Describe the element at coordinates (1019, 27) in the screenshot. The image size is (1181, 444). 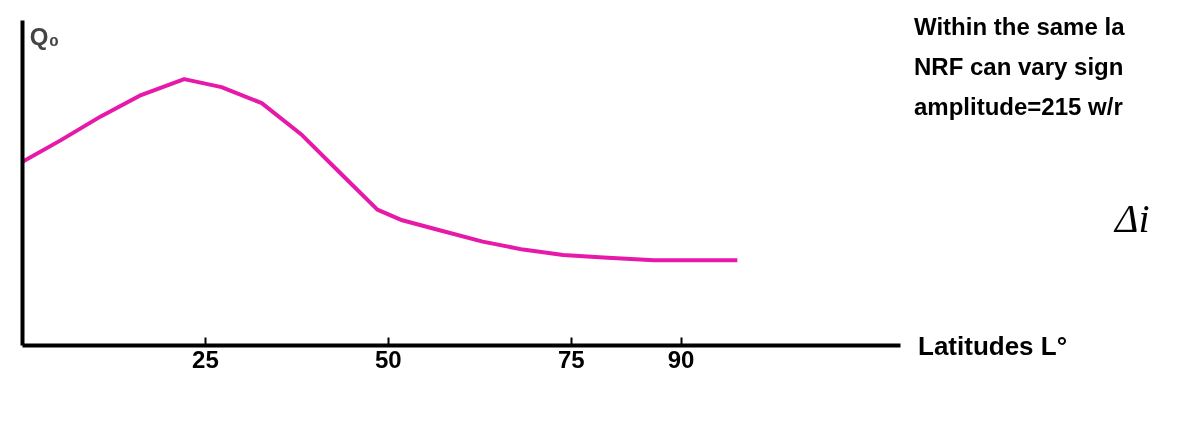
I see `text: Within the same la` at that location.